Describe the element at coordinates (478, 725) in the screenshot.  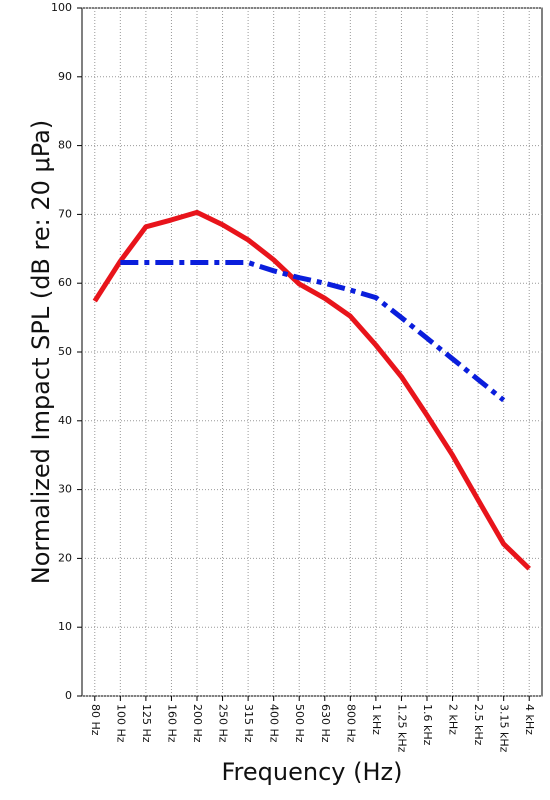
I see `x-tick-label: 2.5 kHz` at that location.